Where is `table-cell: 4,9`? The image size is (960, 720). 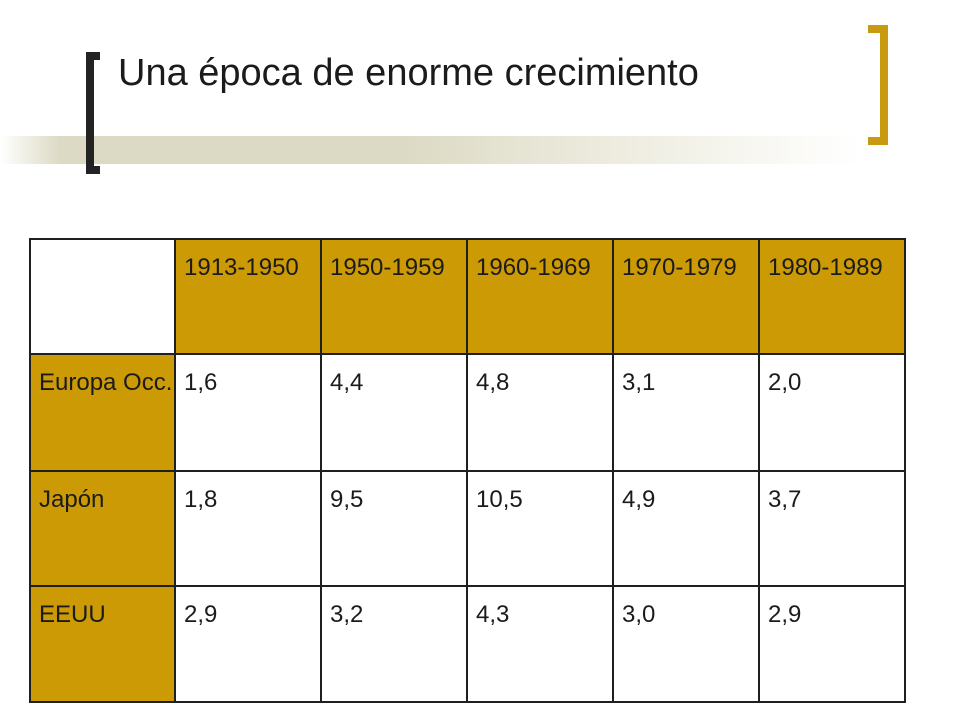 table-cell: 4,9 is located at coordinates (686, 528).